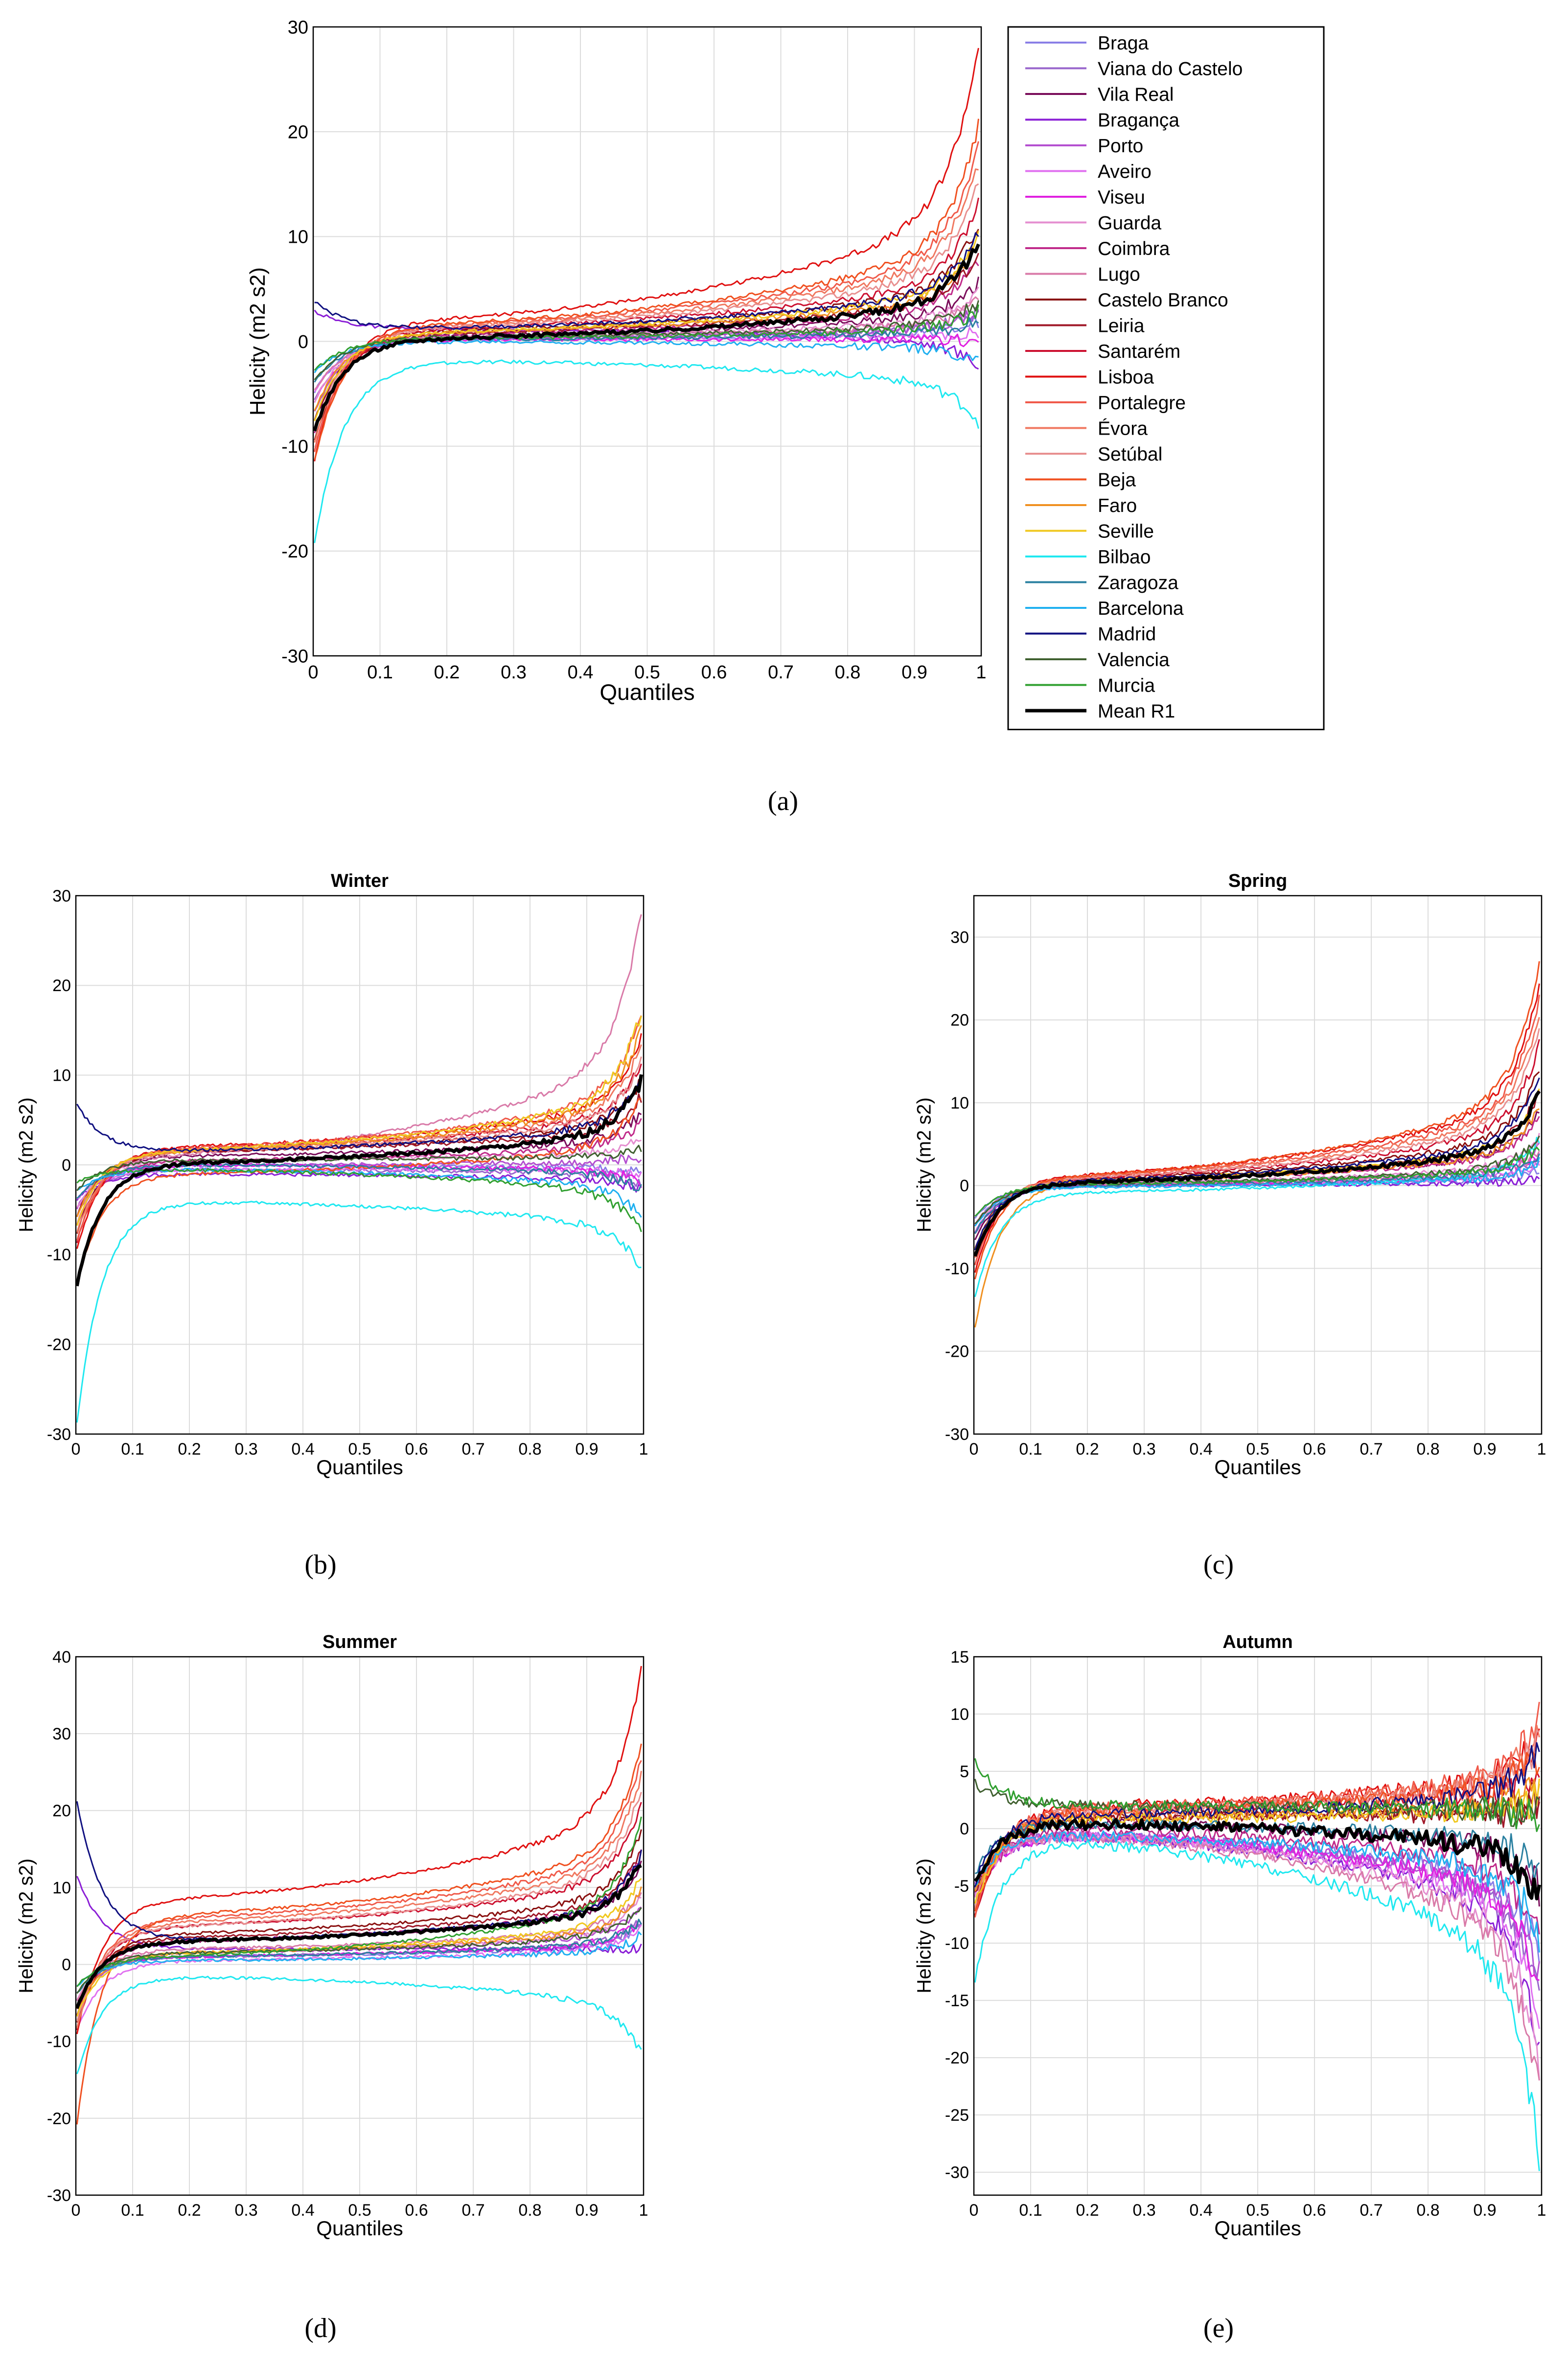  I want to click on legend-label: Coimbra, so click(1134, 249).